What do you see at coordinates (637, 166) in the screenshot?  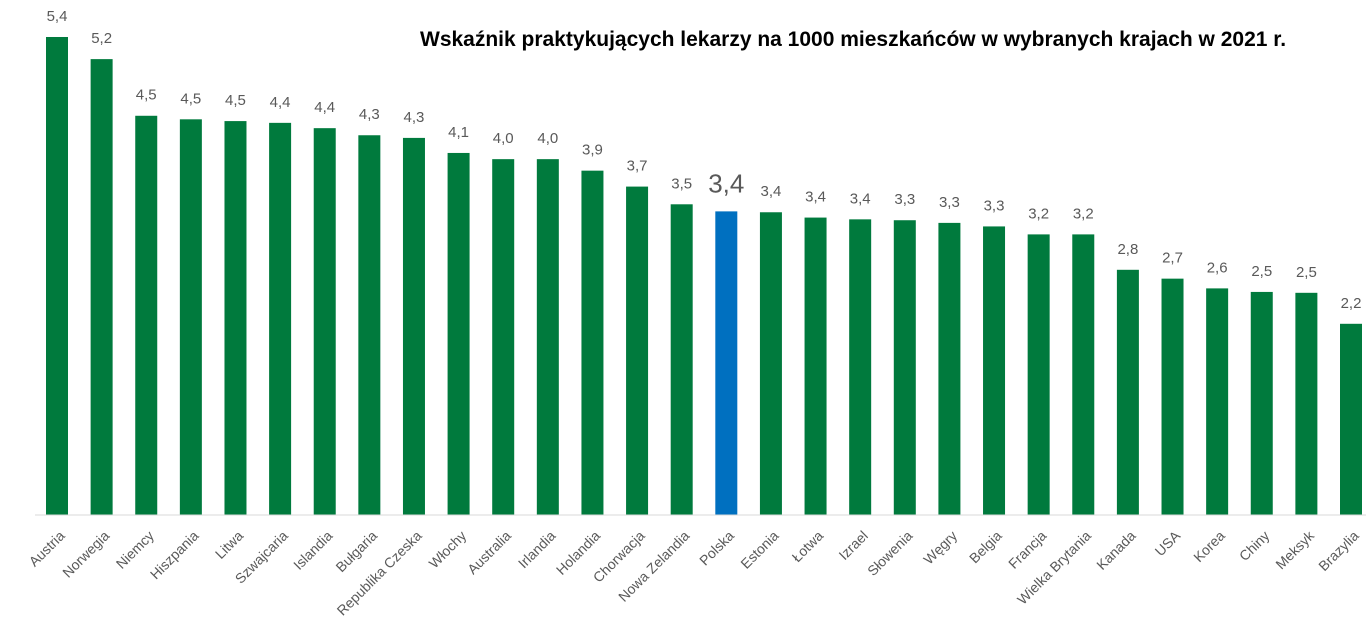 I see `value-label: 3,7` at bounding box center [637, 166].